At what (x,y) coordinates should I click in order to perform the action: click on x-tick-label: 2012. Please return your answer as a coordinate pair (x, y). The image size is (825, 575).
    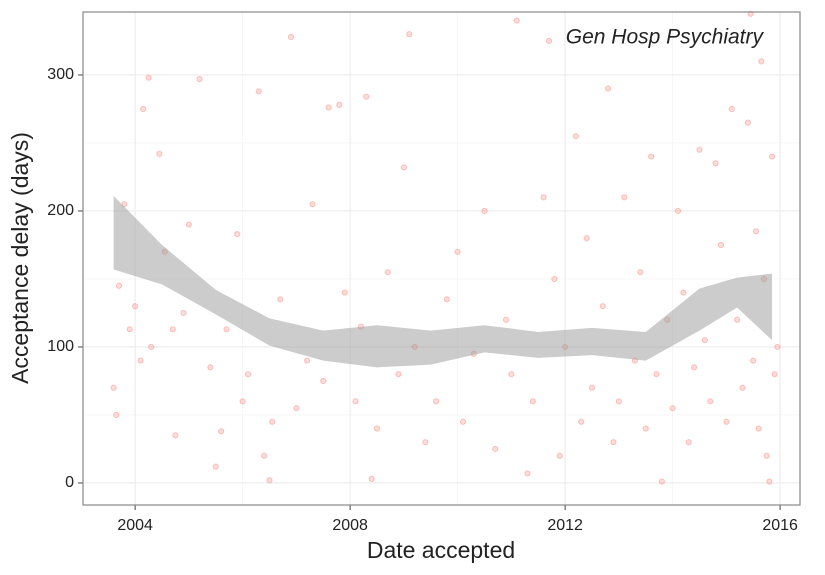
    Looking at the image, I should click on (565, 525).